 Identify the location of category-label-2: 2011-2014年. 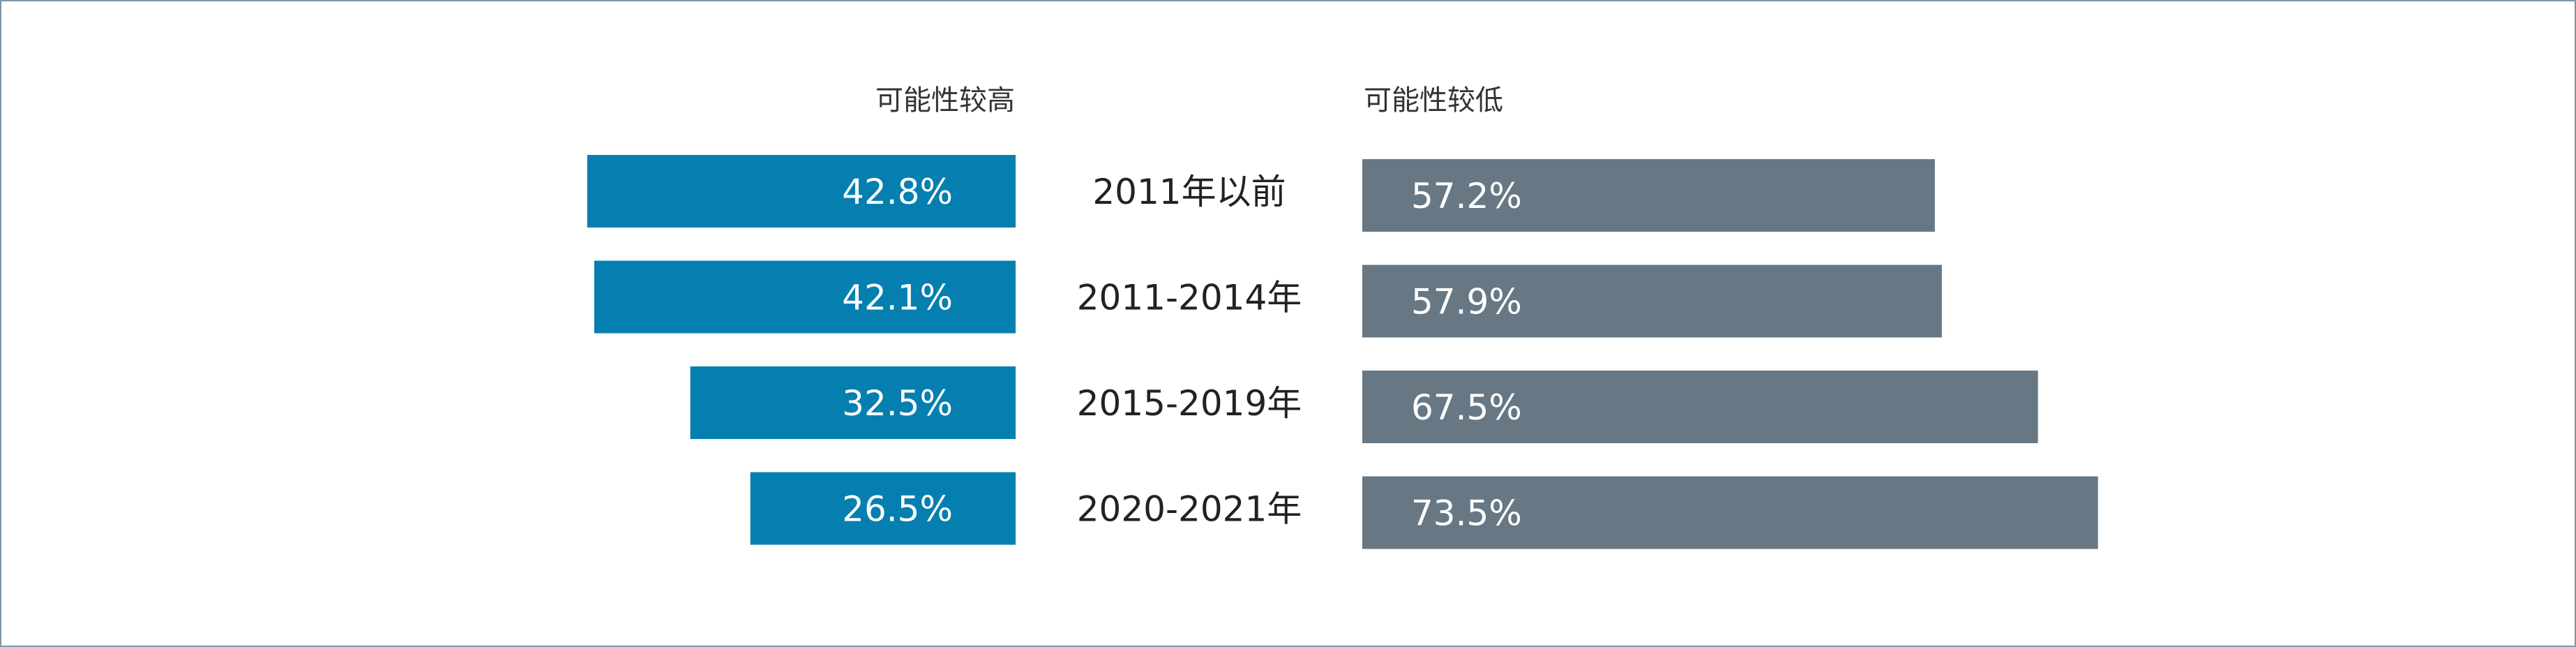
(1189, 298).